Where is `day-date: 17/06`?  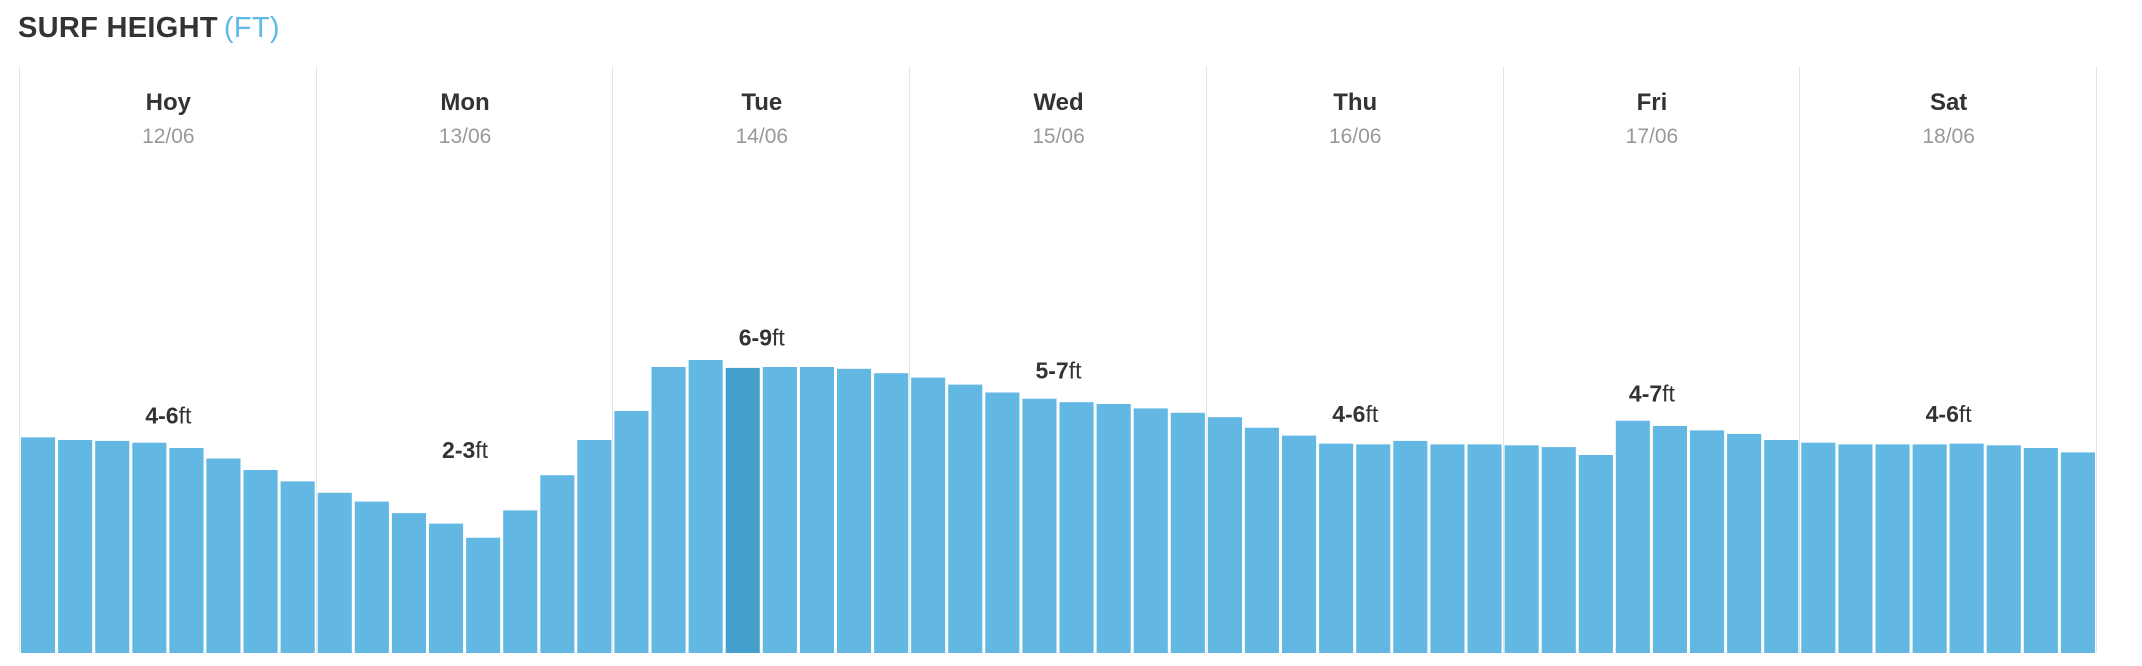 day-date: 17/06 is located at coordinates (1652, 136).